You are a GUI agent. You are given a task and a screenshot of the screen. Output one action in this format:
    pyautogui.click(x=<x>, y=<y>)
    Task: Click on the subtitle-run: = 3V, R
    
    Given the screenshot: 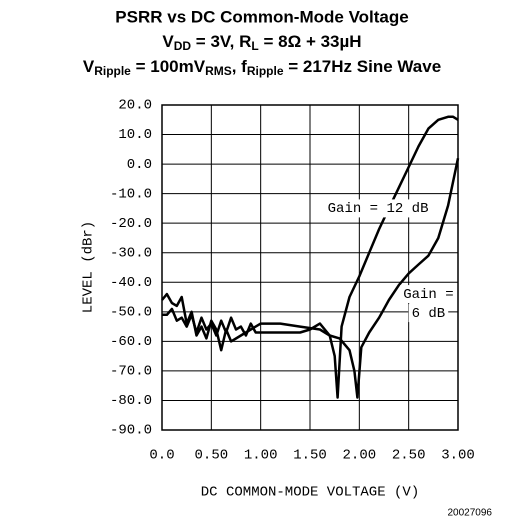 What is the action you would take?
    pyautogui.click(x=221, y=41)
    